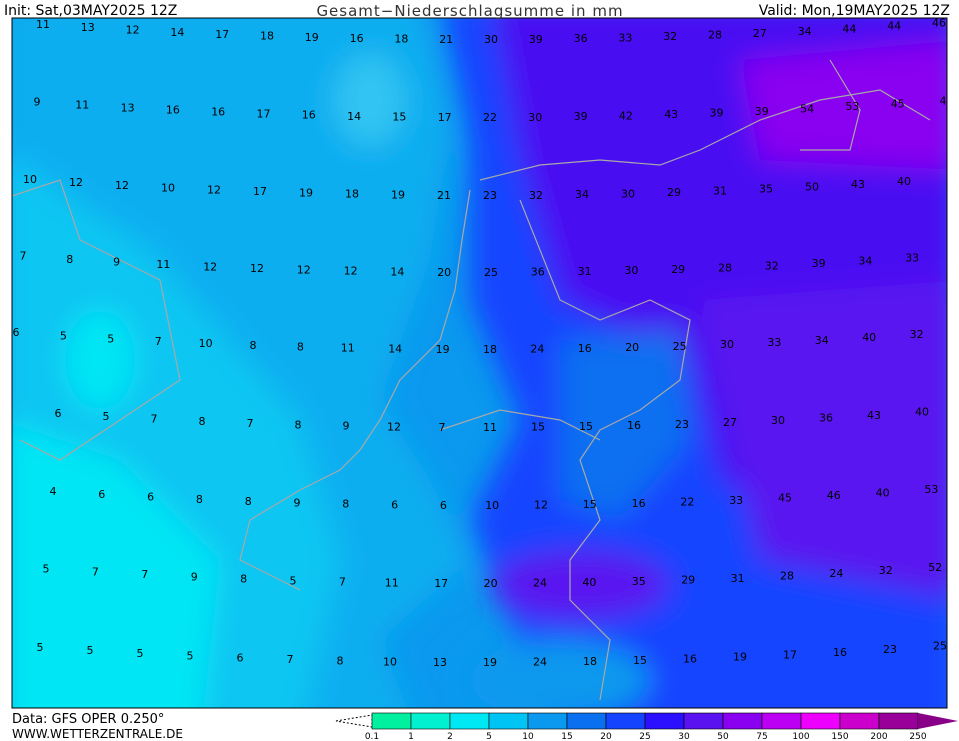 Image resolution: width=959 pixels, height=741 pixels. What do you see at coordinates (839, 736) in the screenshot?
I see `legend-label: 150` at bounding box center [839, 736].